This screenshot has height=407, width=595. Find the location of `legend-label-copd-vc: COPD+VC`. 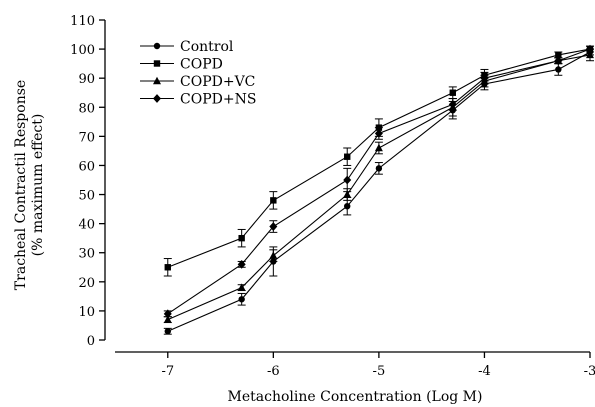

legend-label-copd-vc: COPD+VC is located at coordinates (217, 82).